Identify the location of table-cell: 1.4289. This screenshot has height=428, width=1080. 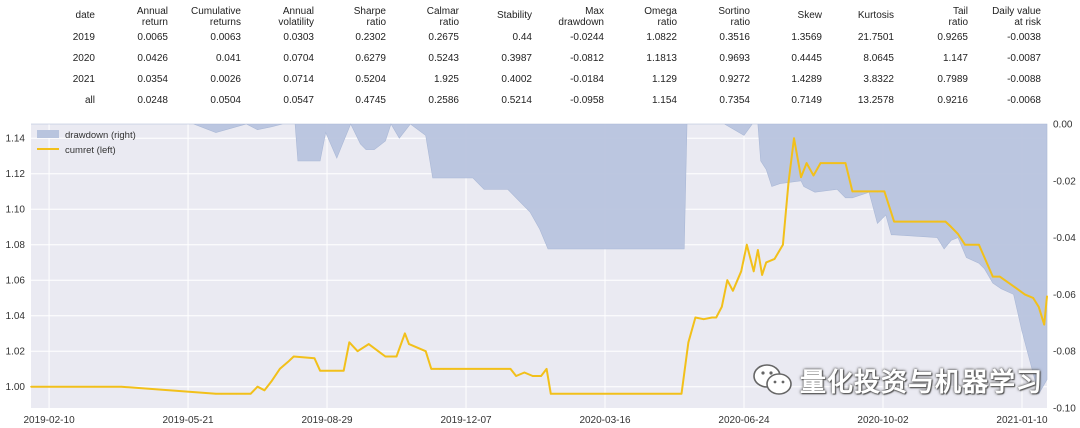
(806, 79).